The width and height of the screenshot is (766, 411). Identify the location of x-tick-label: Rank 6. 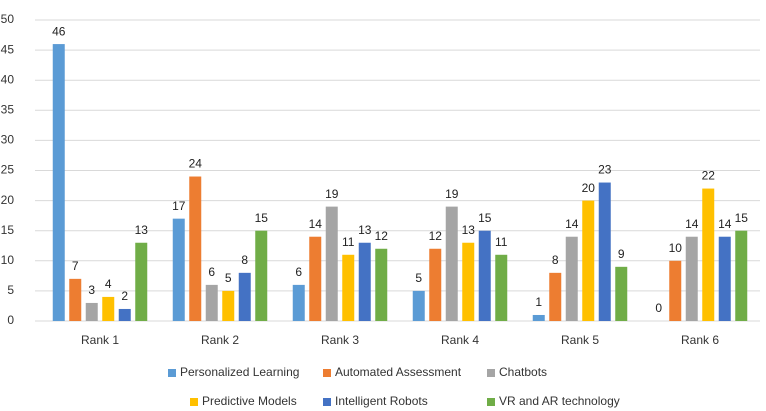
(700, 340).